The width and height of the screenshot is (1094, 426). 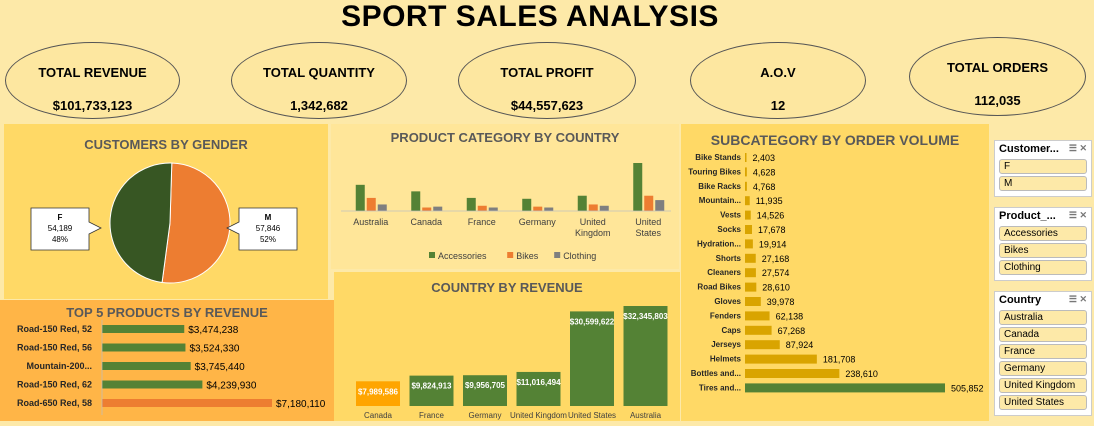 What do you see at coordinates (92, 72) in the screenshot?
I see `kpi-label: TOTAL REVENUE` at bounding box center [92, 72].